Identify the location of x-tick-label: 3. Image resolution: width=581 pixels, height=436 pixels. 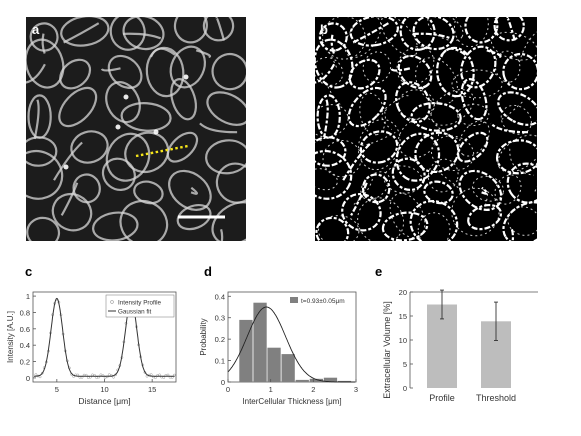
(356, 389).